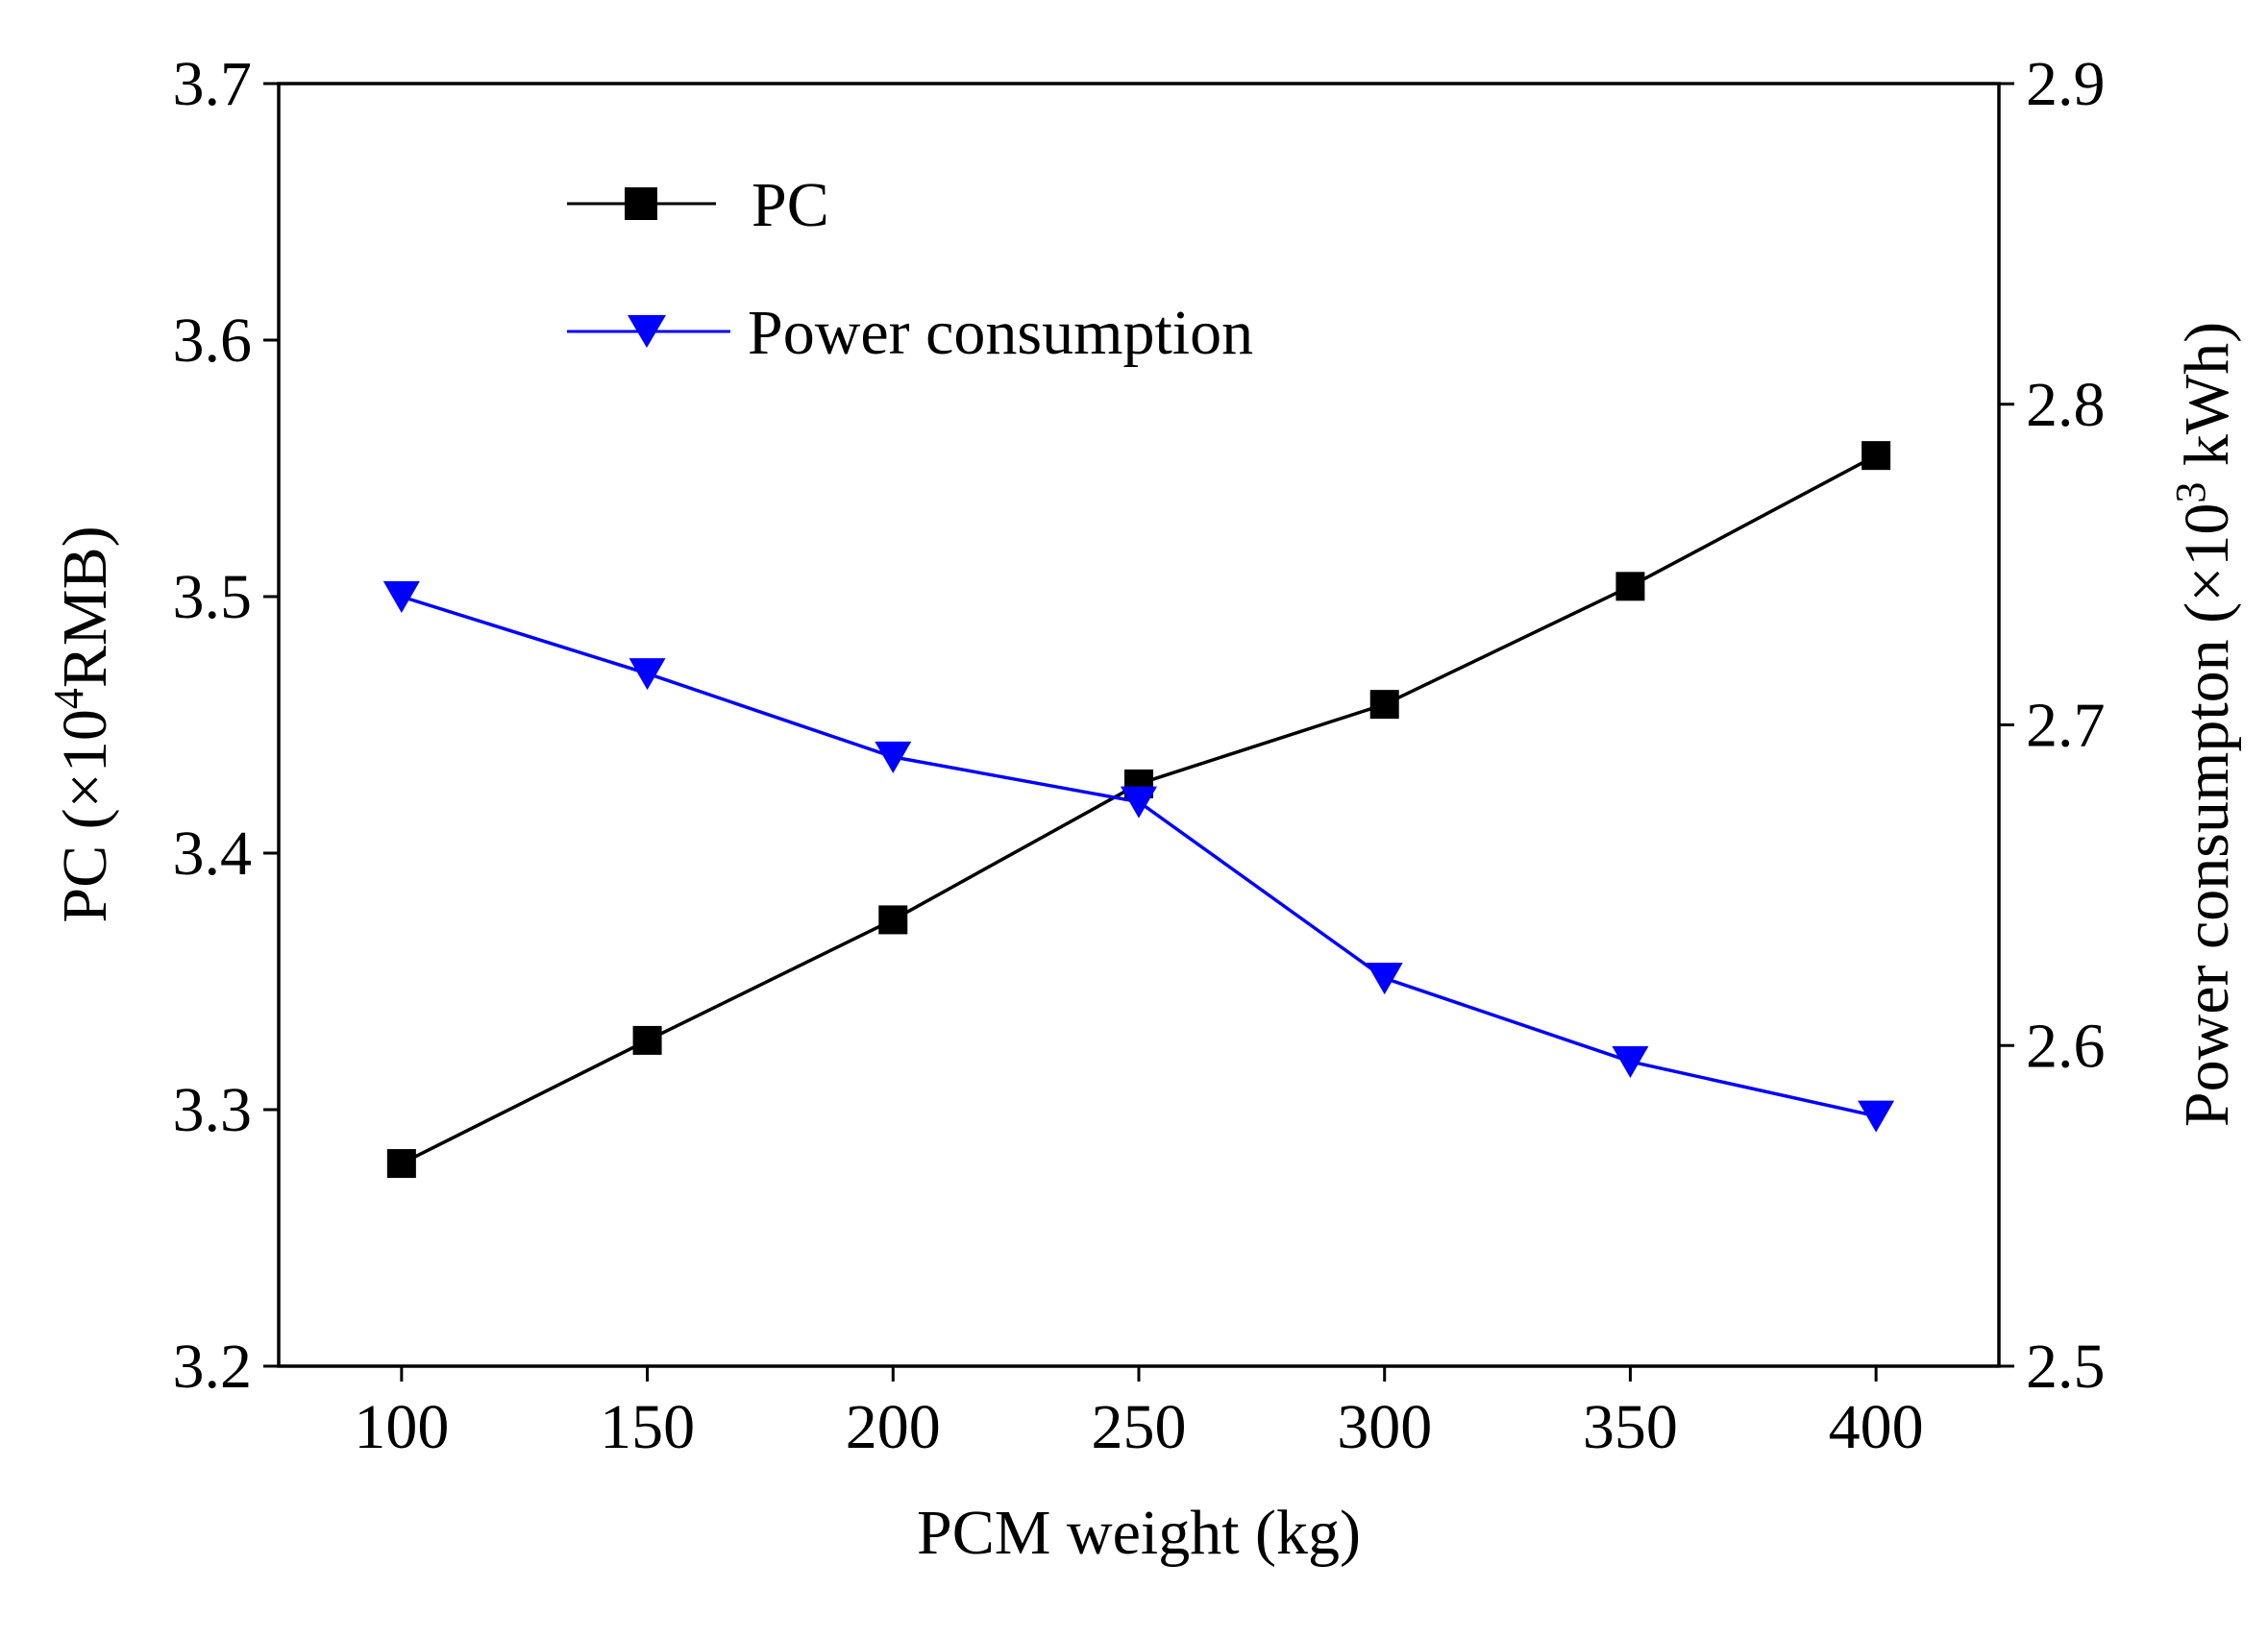 This screenshot has height=1639, width=2268. I want to click on legend: PC Power consumption, so click(910, 269).